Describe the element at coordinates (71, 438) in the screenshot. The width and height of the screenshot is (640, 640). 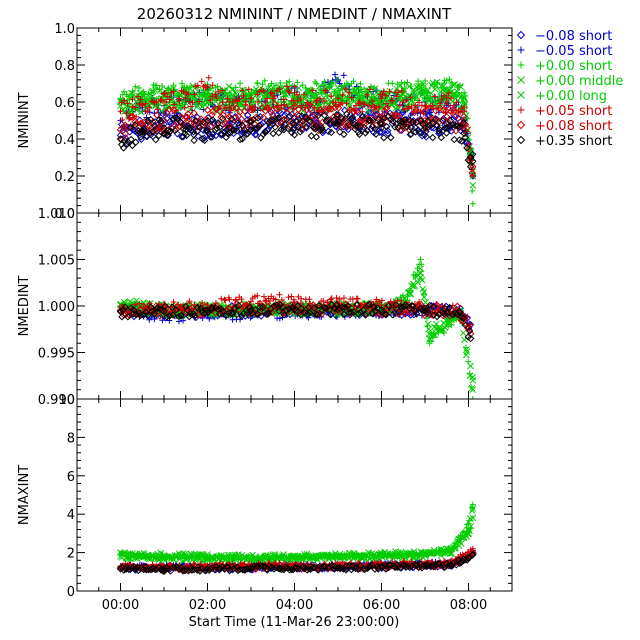
I see `y-tick-label: 8` at that location.